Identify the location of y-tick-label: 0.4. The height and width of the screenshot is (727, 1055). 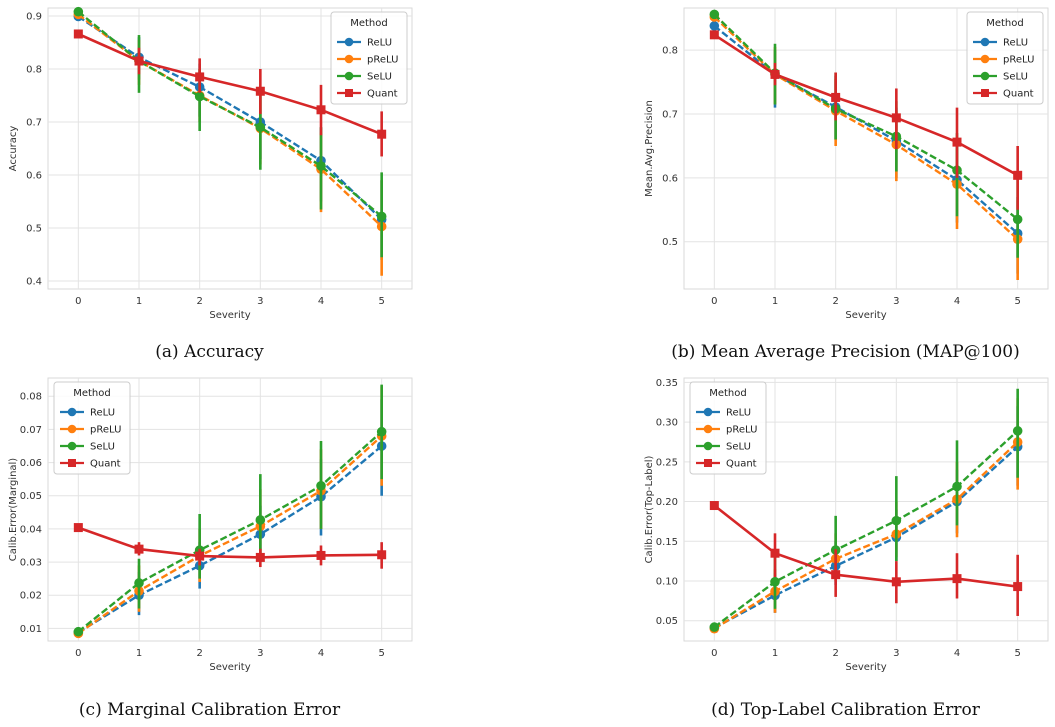
(34, 282).